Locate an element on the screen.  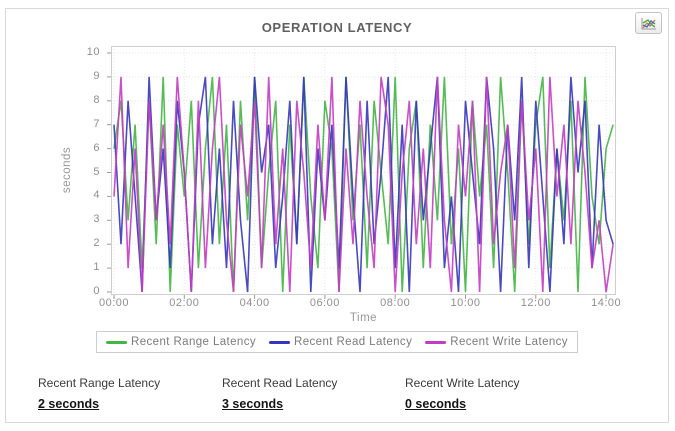
x-axis-title: Time is located at coordinates (363, 318).